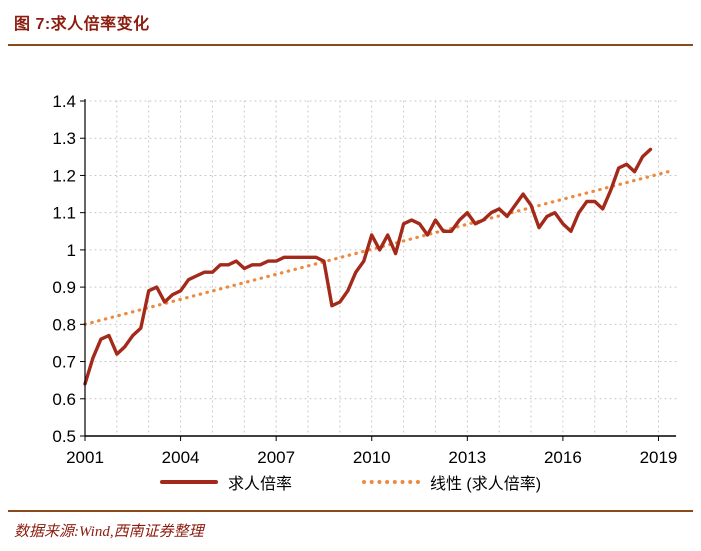 This screenshot has height=551, width=701. I want to click on svg-text: 1.2, so click(64, 175).